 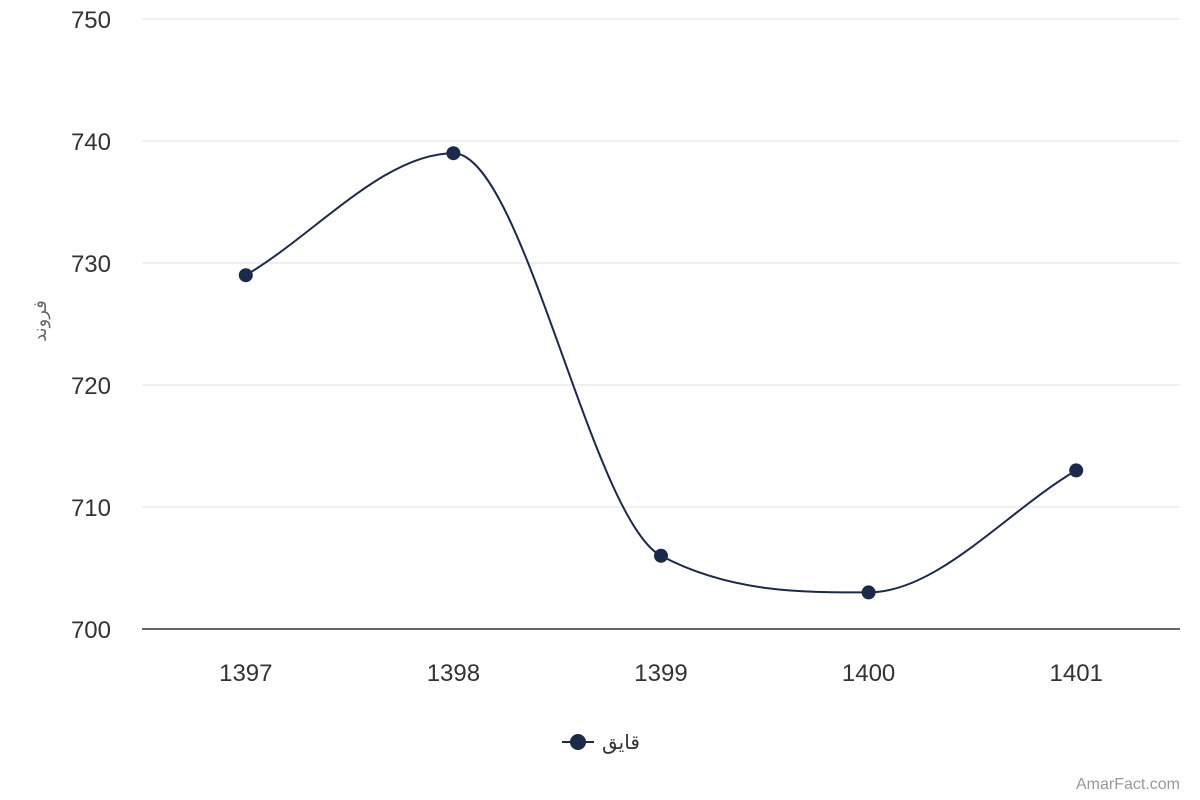 What do you see at coordinates (1128, 784) in the screenshot?
I see `credit-text: AmarFact.com` at bounding box center [1128, 784].